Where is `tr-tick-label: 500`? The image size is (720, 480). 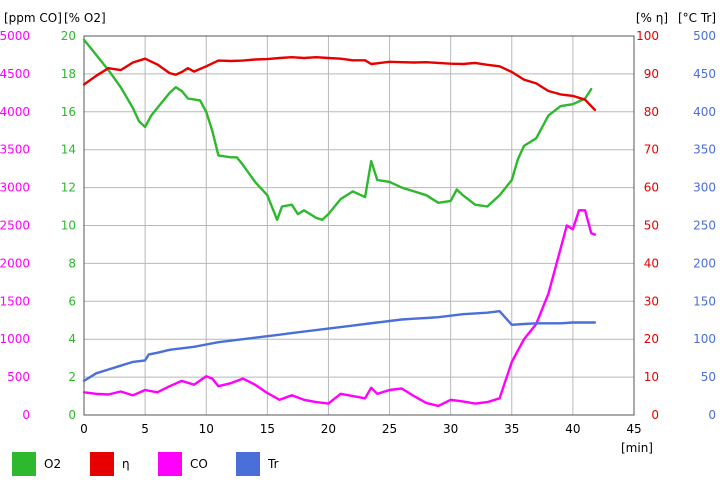 tr-tick-label: 500 is located at coordinates (704, 36).